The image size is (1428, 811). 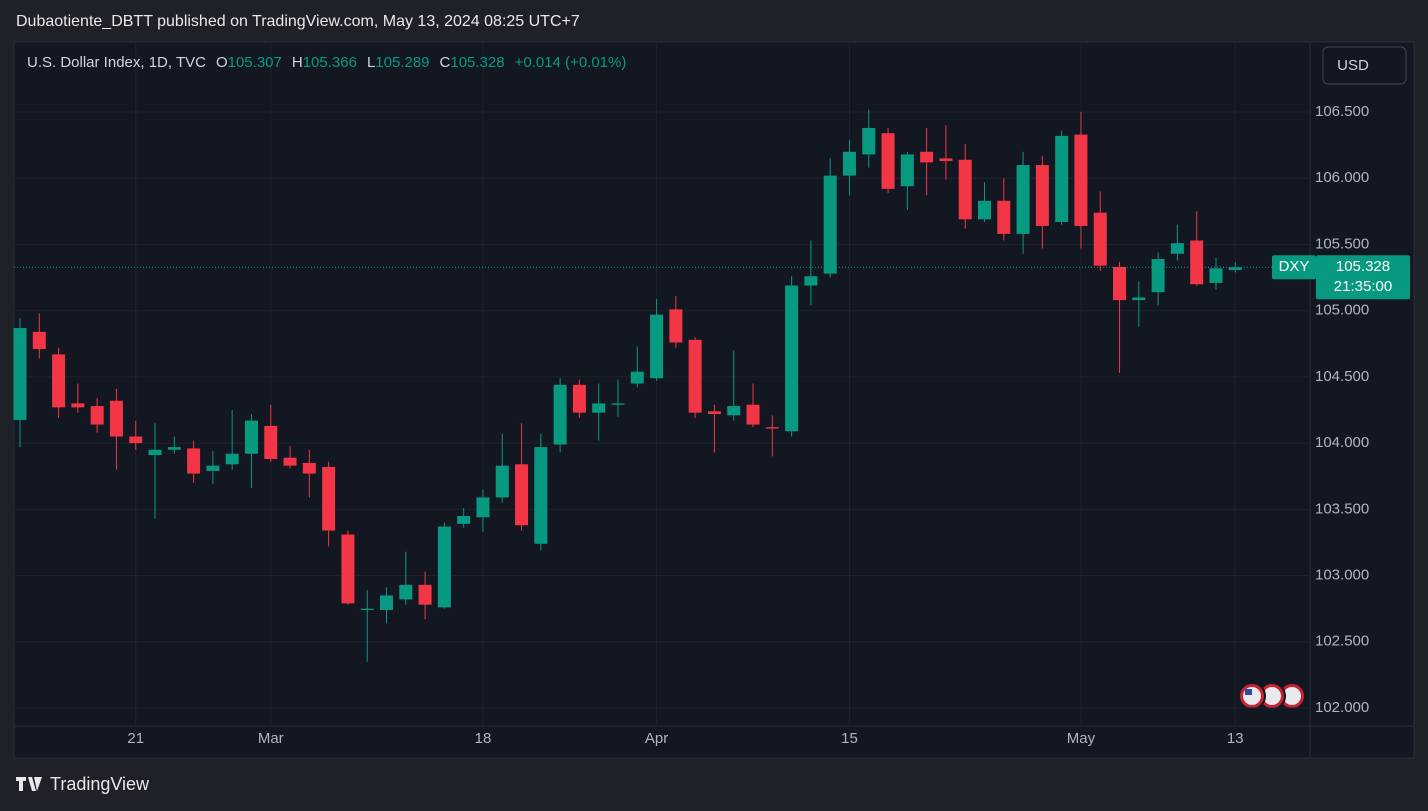 I want to click on symbol-badge, so click(x=1294, y=267).